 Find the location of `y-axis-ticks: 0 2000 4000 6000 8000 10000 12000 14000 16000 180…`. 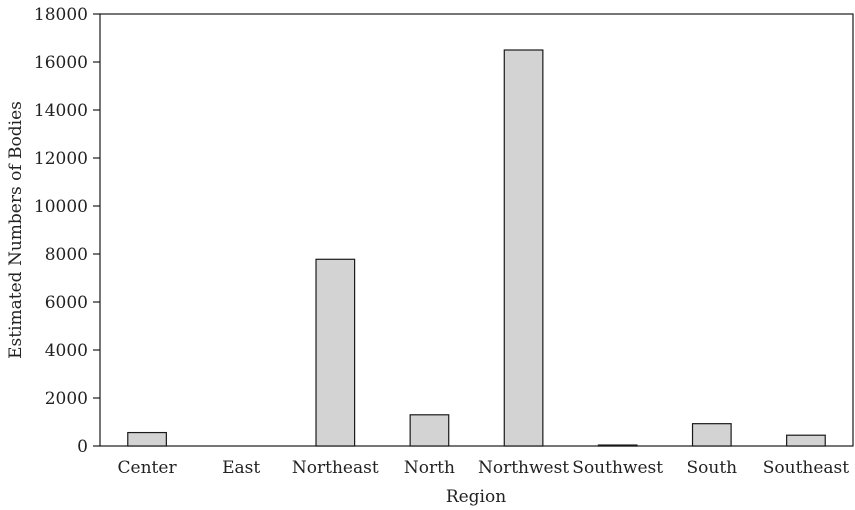

y-axis-ticks: 0 2000 4000 6000 8000 10000 12000 14000 16000 180… is located at coordinates (67, 231).